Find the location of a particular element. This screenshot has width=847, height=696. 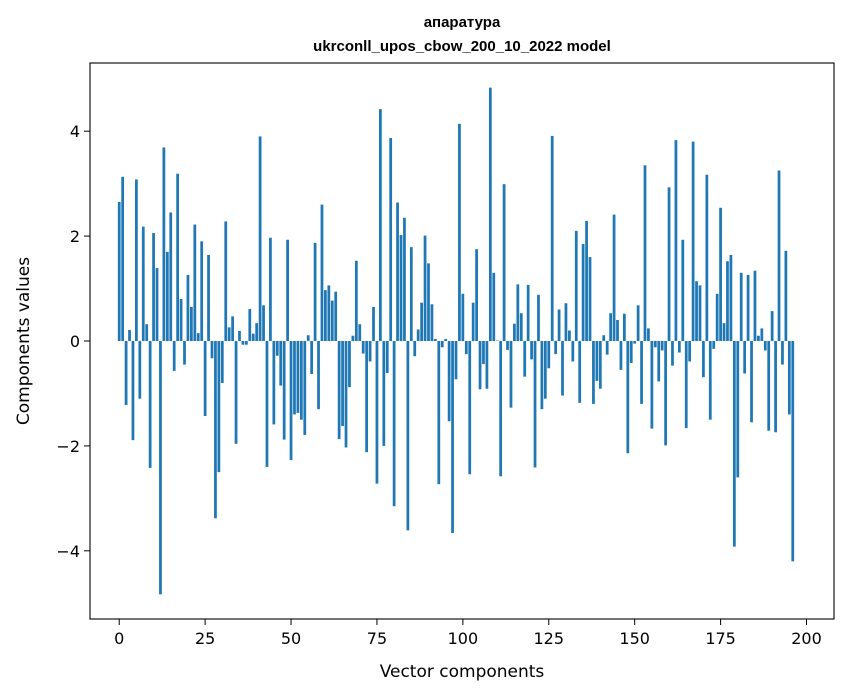

y-axis-ticks: −4 −2 0 2 4 is located at coordinates (73, 341).